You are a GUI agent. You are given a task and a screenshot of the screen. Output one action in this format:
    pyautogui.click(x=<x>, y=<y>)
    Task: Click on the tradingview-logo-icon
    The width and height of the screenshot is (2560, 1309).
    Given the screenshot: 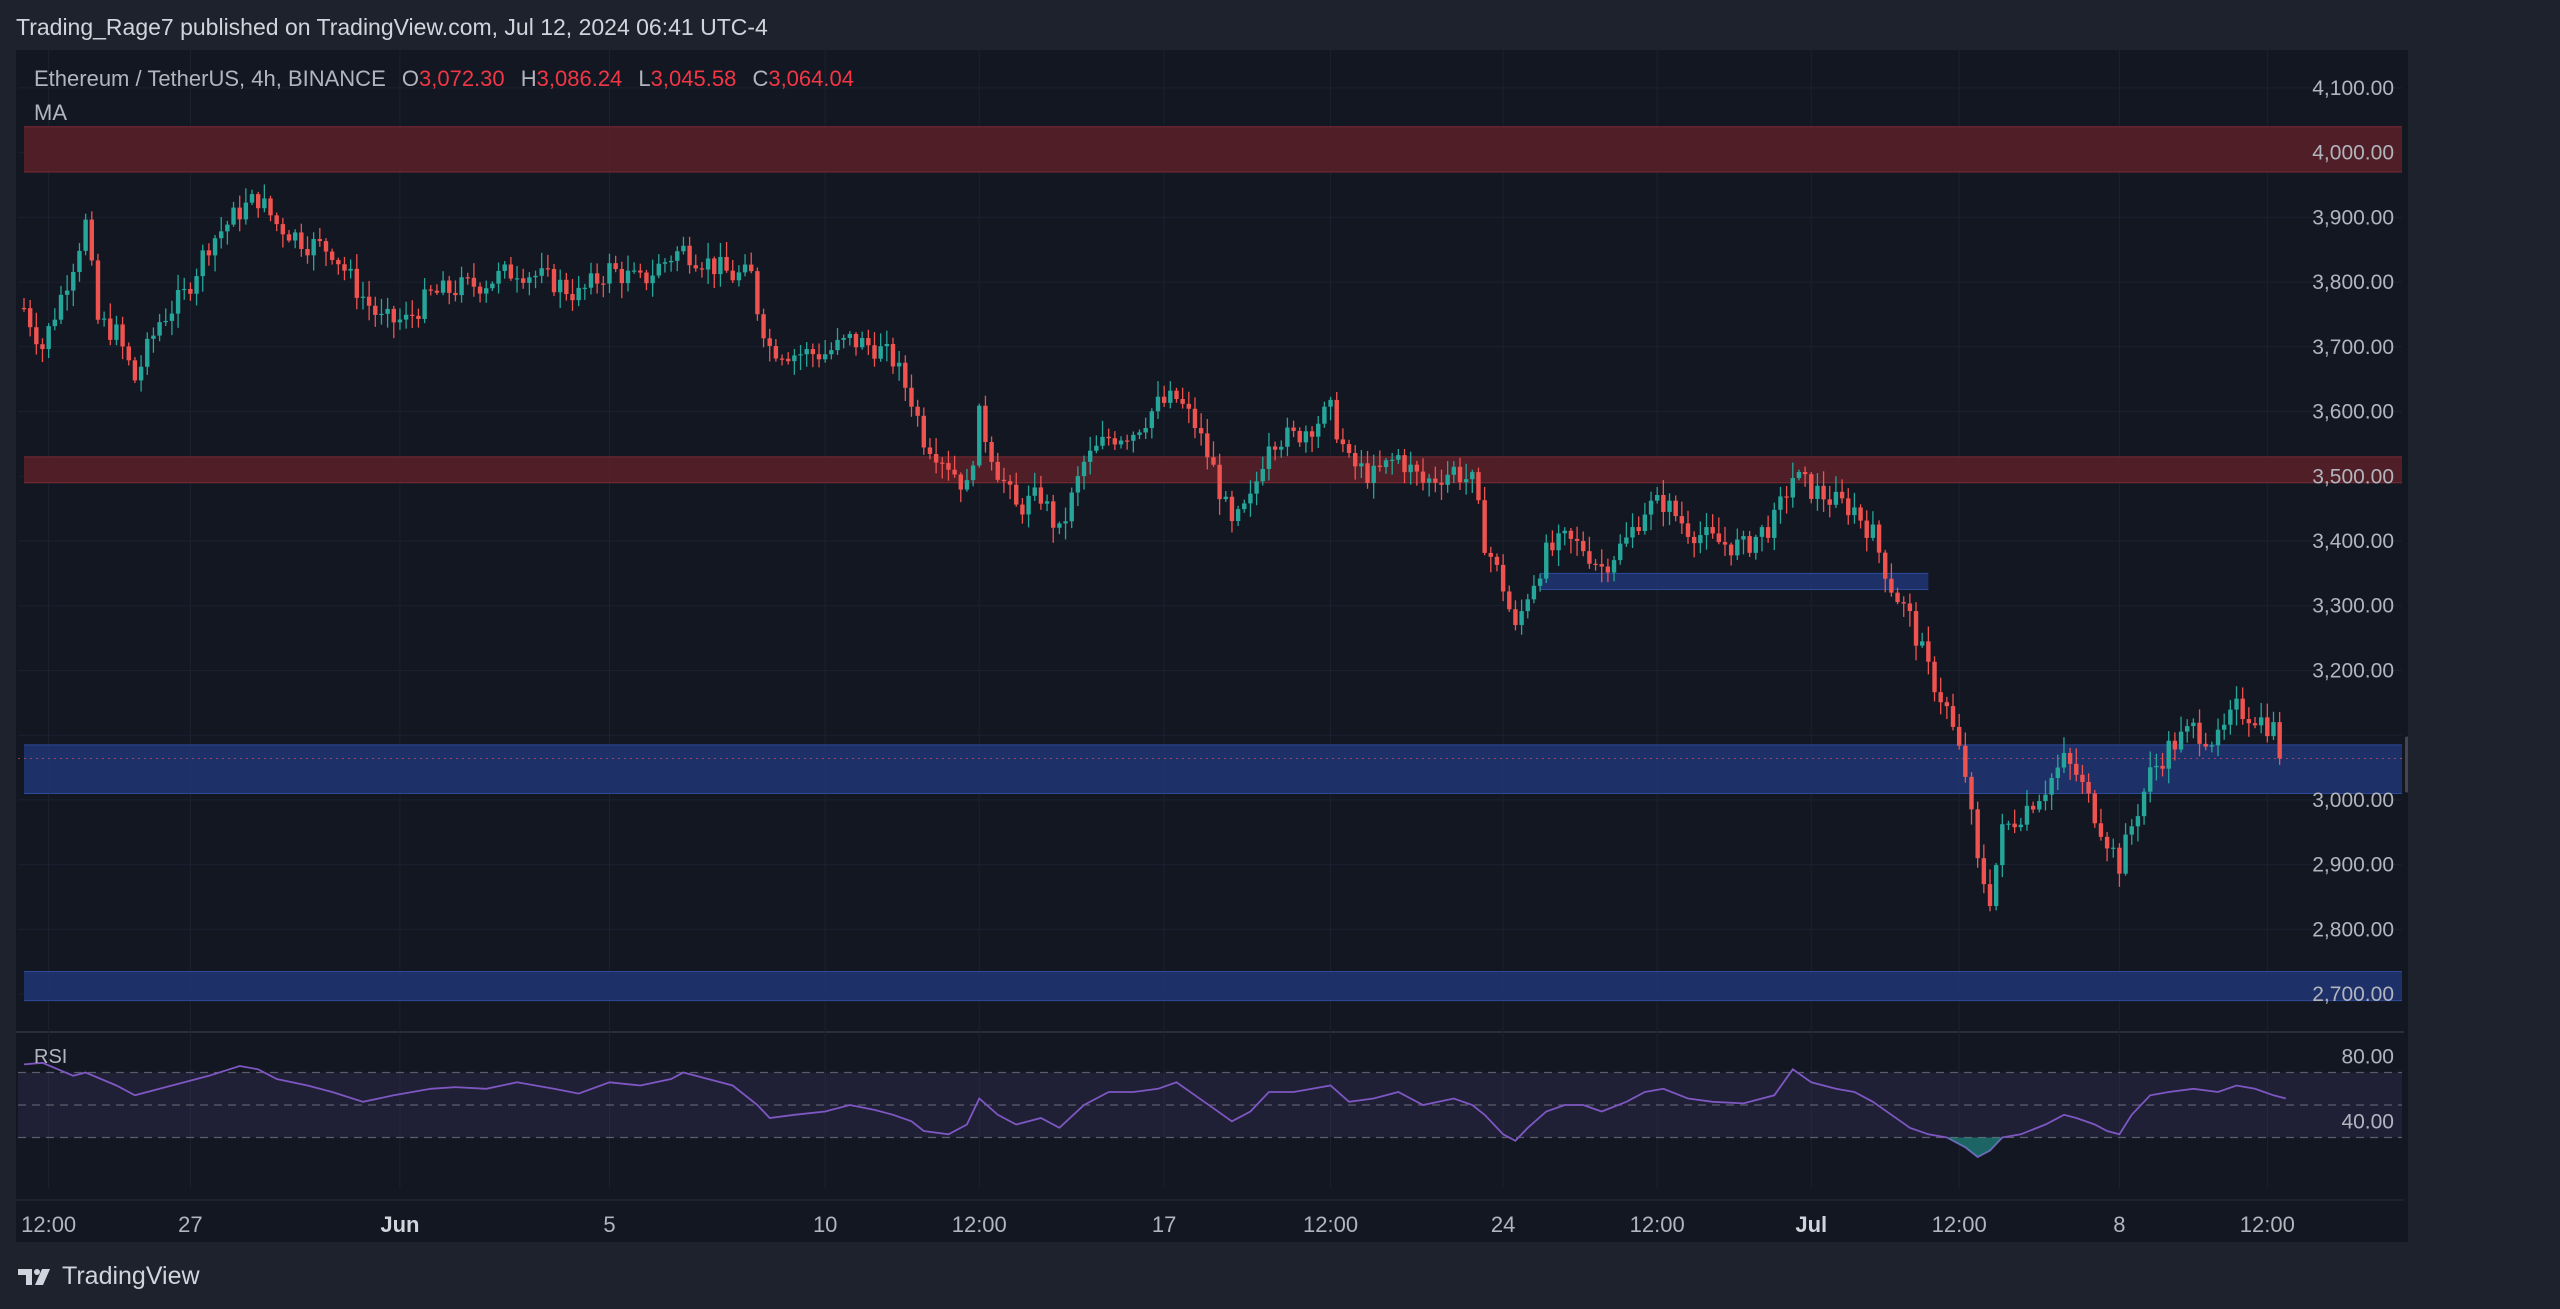 What is the action you would take?
    pyautogui.click(x=34, y=1276)
    